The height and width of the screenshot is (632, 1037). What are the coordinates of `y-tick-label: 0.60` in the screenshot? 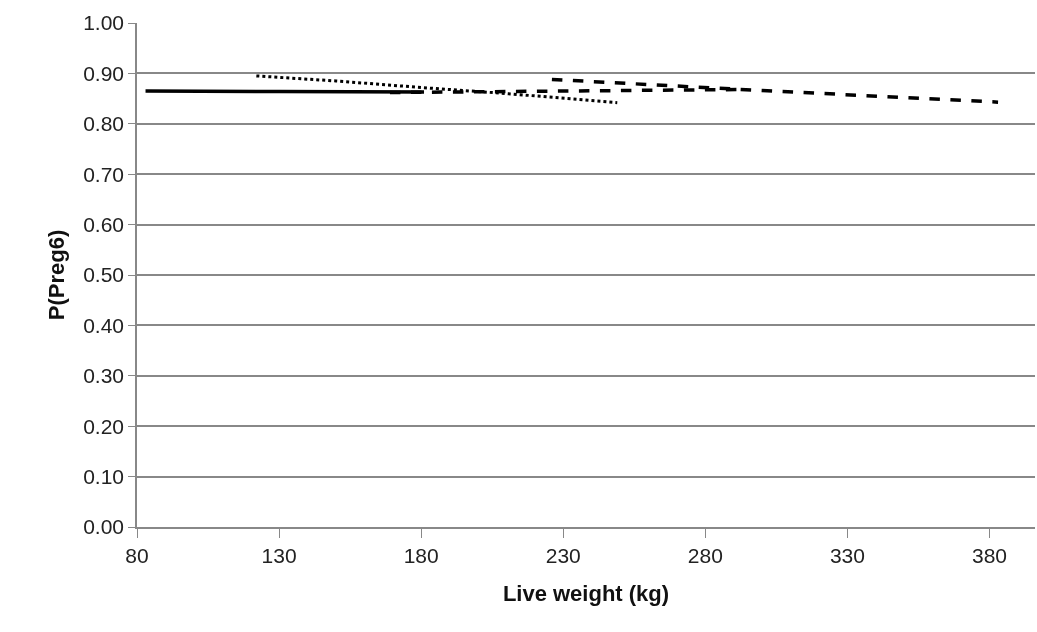 It's located at (104, 224).